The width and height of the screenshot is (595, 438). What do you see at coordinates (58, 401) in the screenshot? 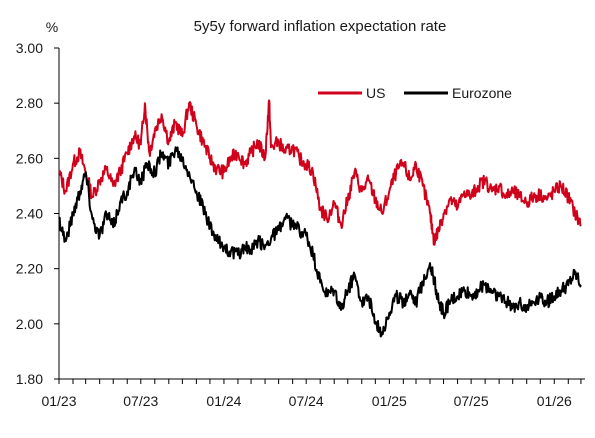
I see `x-tick-label: 01/23` at bounding box center [58, 401].